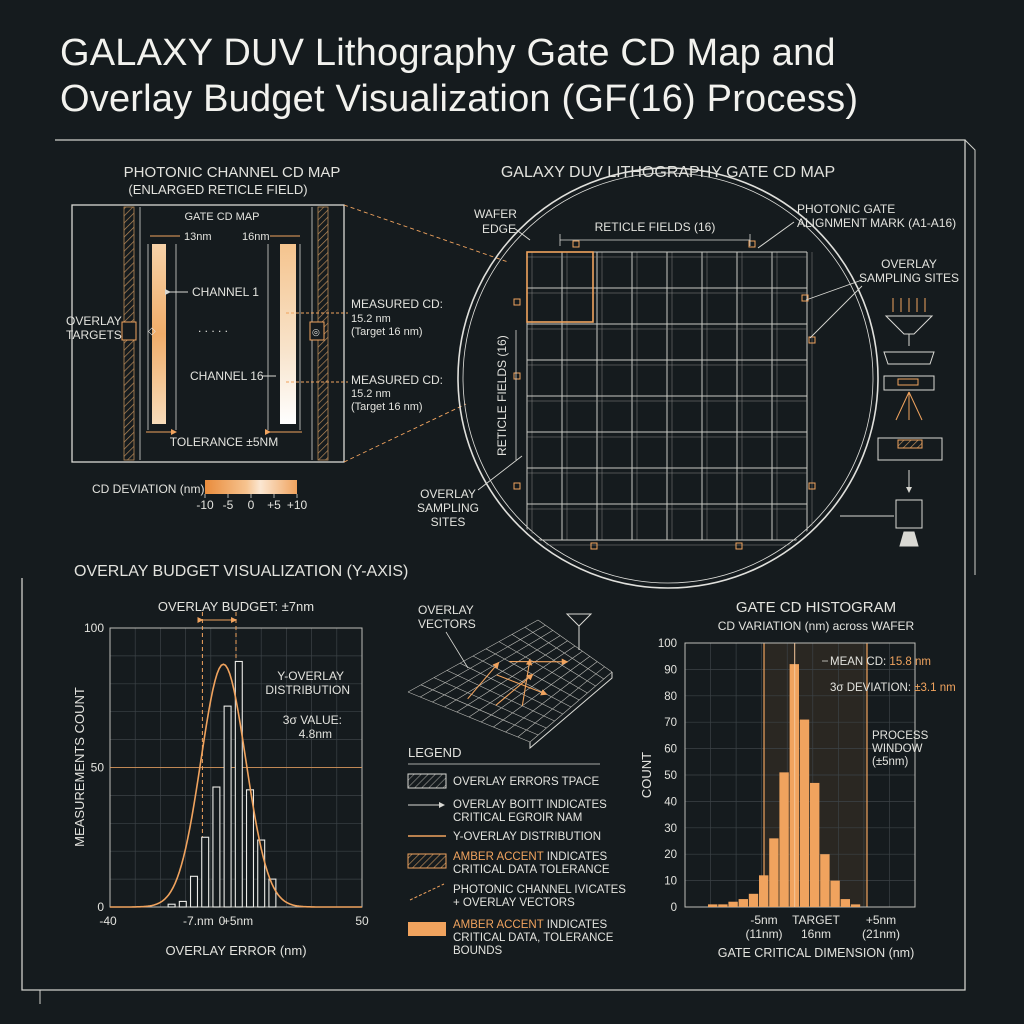 Image resolution: width=1024 pixels, height=1024 pixels. I want to click on process-window-label: PROCESS, so click(900, 736).